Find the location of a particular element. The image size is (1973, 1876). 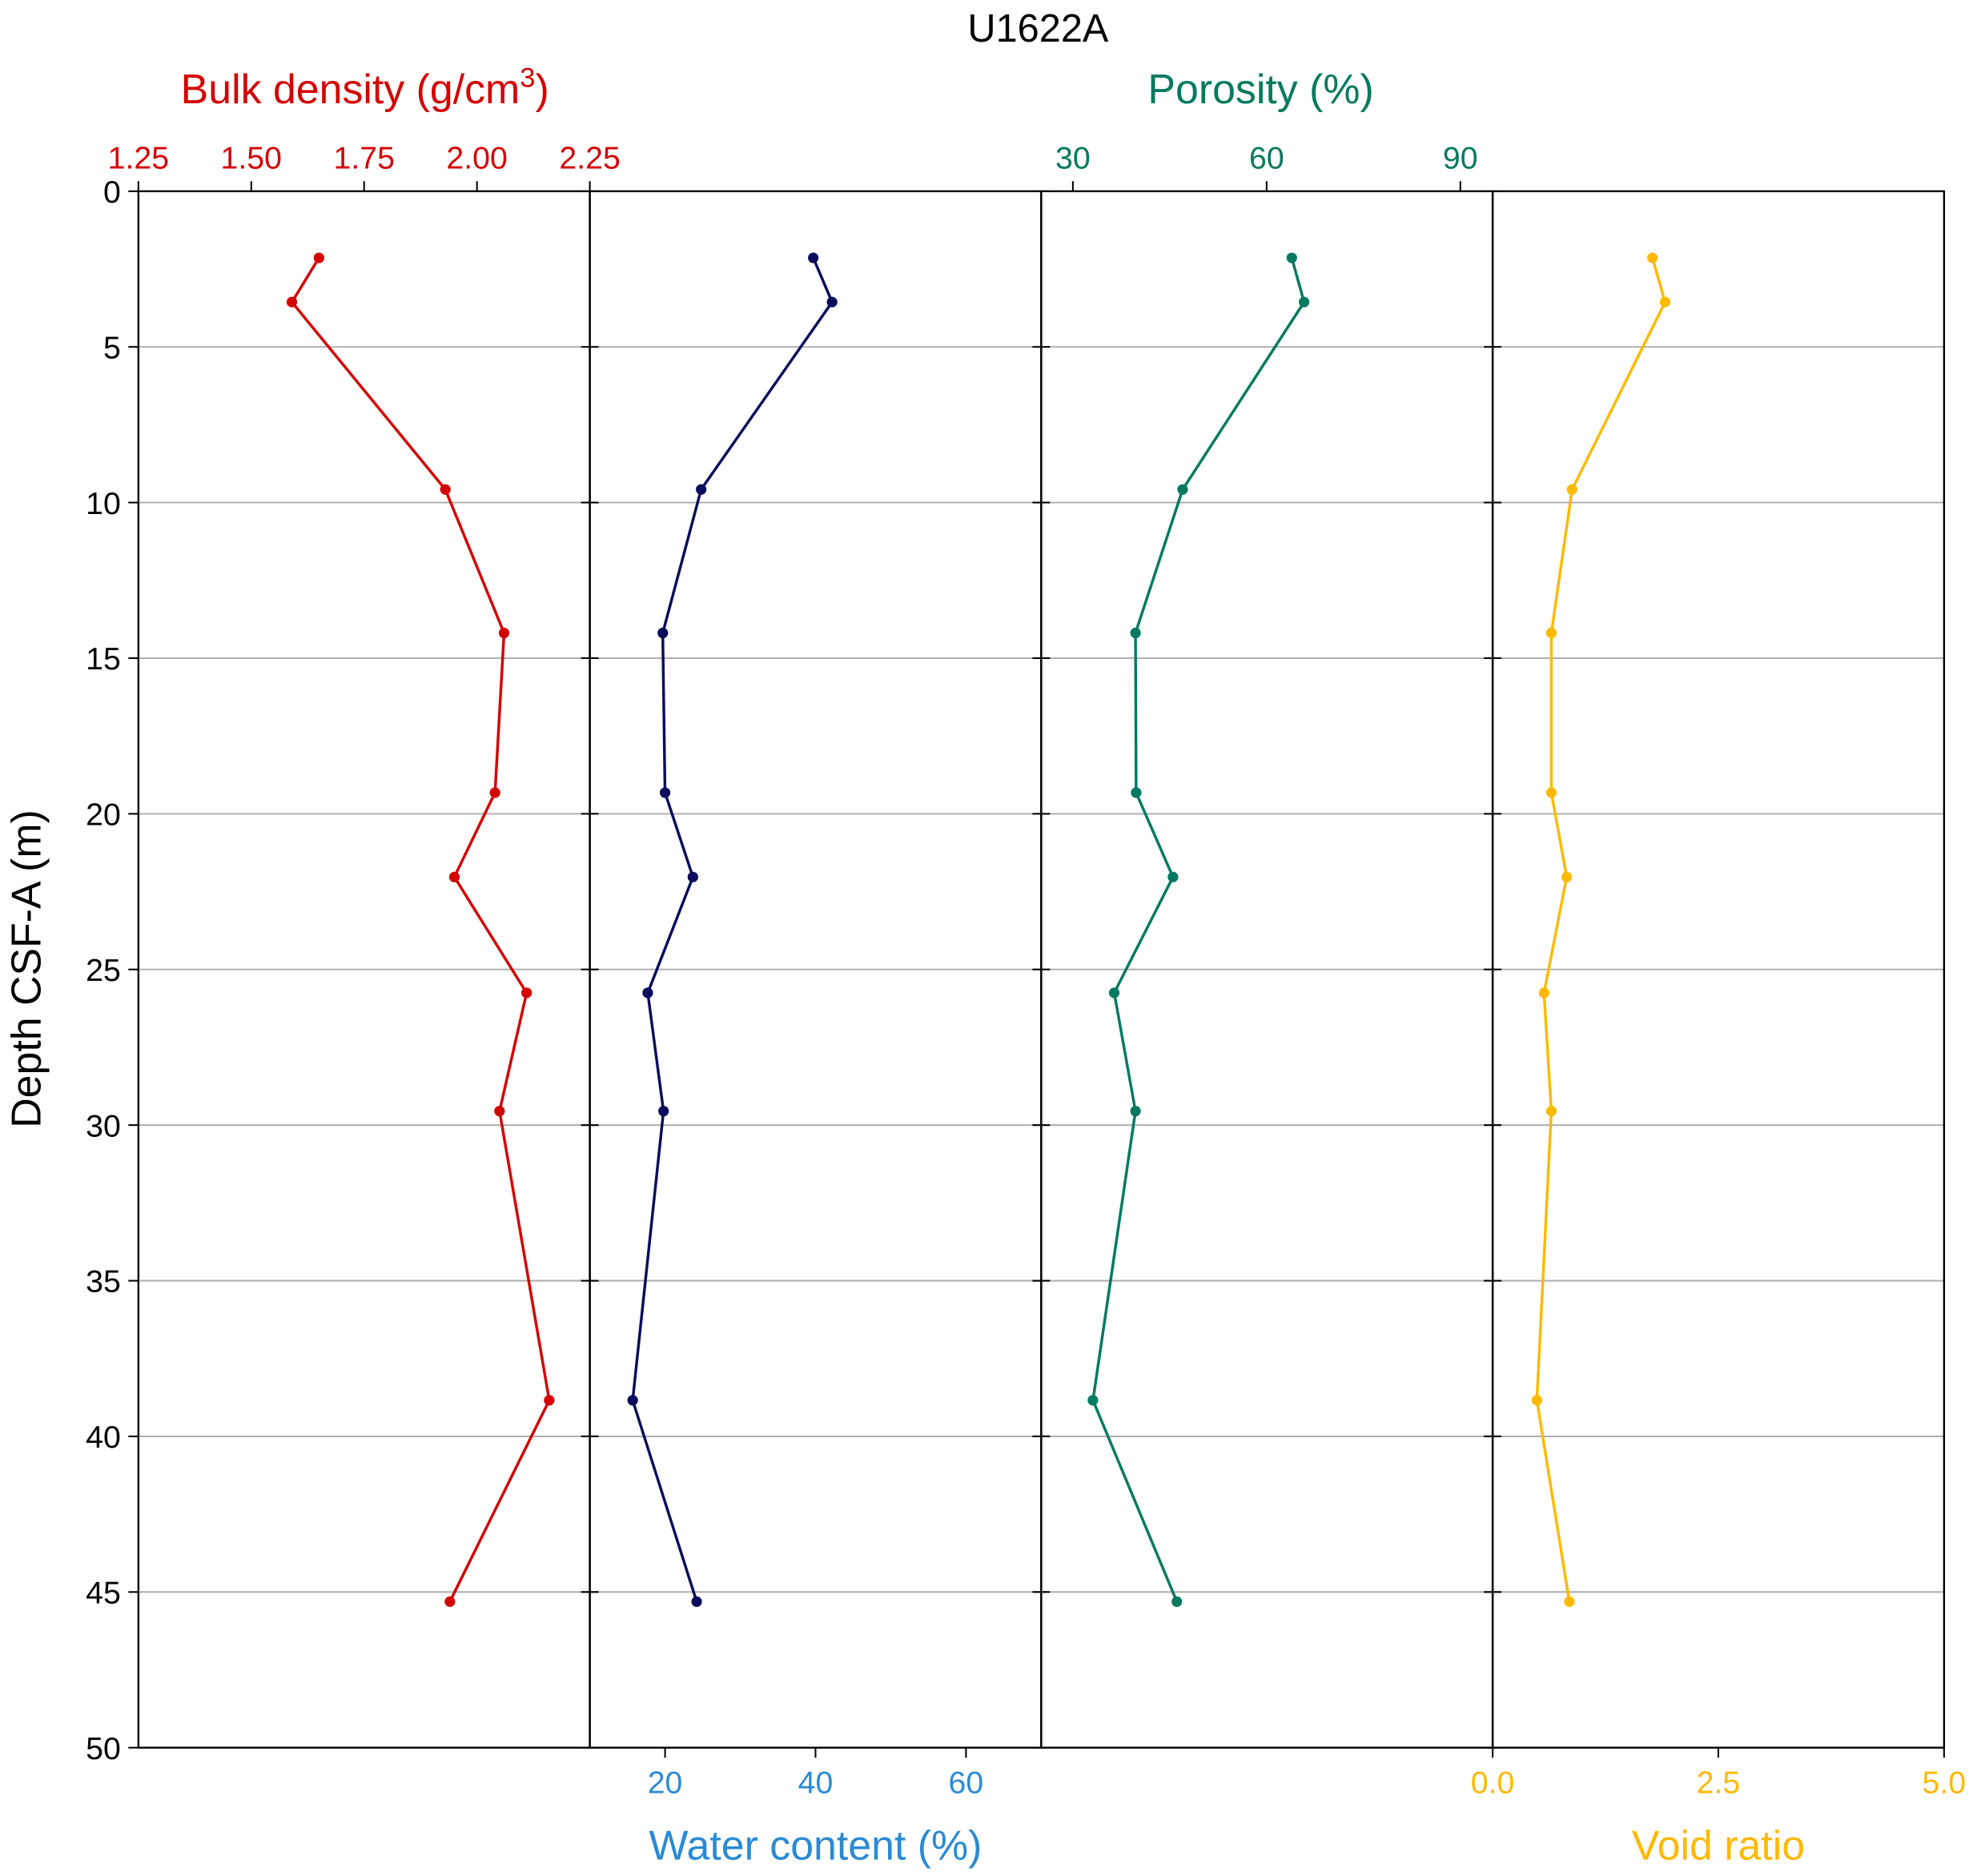

x-tick-label: 1.50 is located at coordinates (251, 158).